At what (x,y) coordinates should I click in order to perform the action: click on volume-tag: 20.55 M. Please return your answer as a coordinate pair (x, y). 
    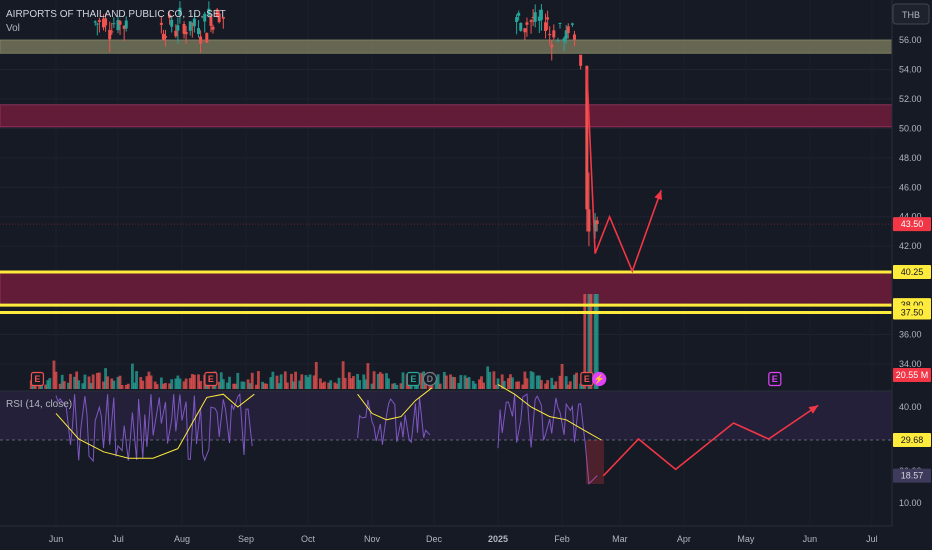
    Looking at the image, I should click on (912, 375).